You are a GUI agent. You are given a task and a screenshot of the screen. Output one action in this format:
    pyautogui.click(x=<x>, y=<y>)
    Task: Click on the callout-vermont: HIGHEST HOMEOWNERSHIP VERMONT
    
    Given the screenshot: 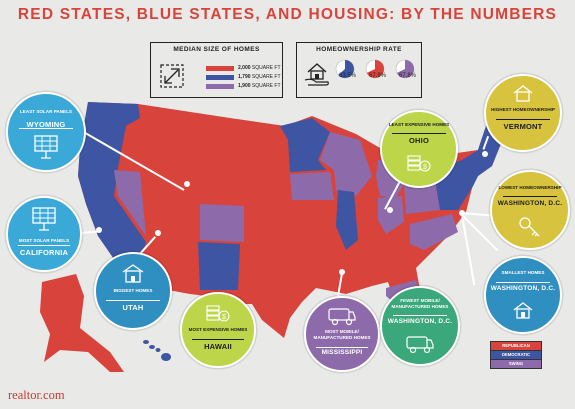 What is the action you would take?
    pyautogui.click(x=523, y=113)
    